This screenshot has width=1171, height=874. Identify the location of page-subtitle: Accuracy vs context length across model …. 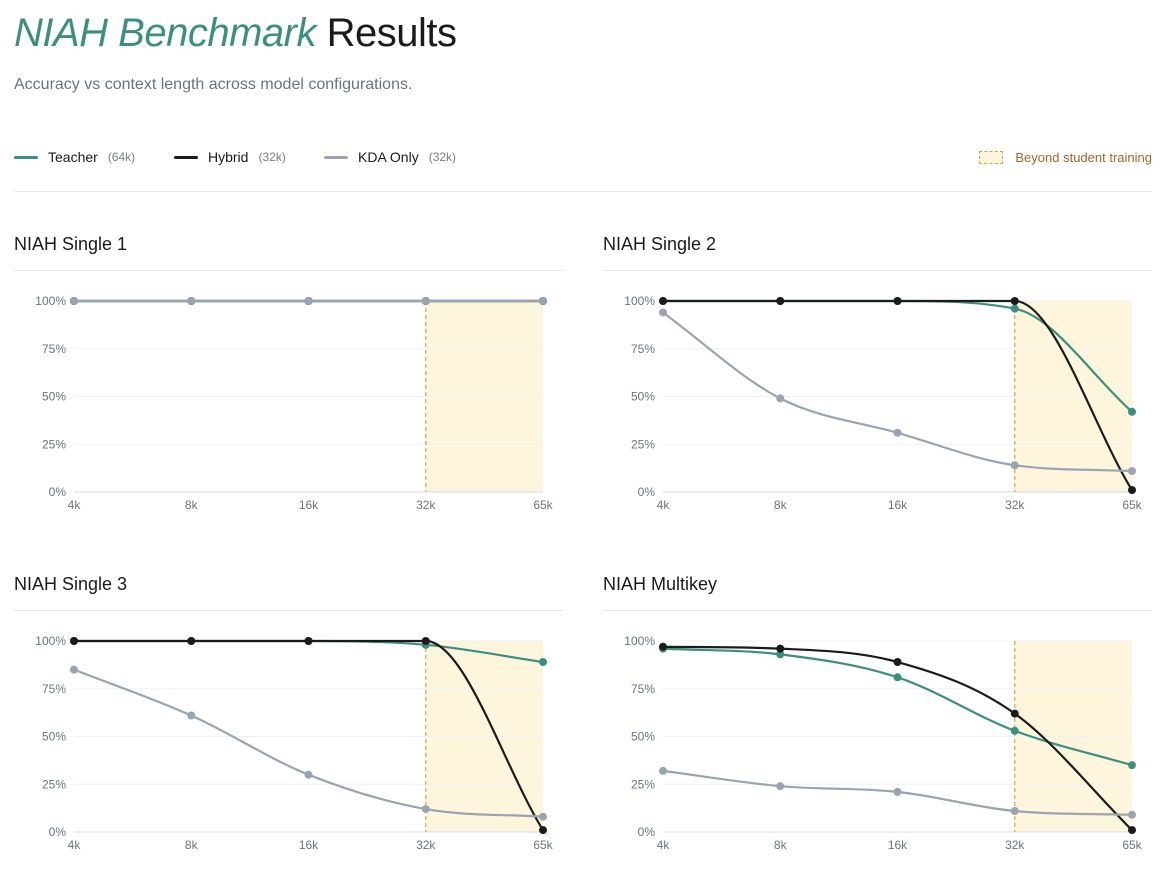
(213, 84).